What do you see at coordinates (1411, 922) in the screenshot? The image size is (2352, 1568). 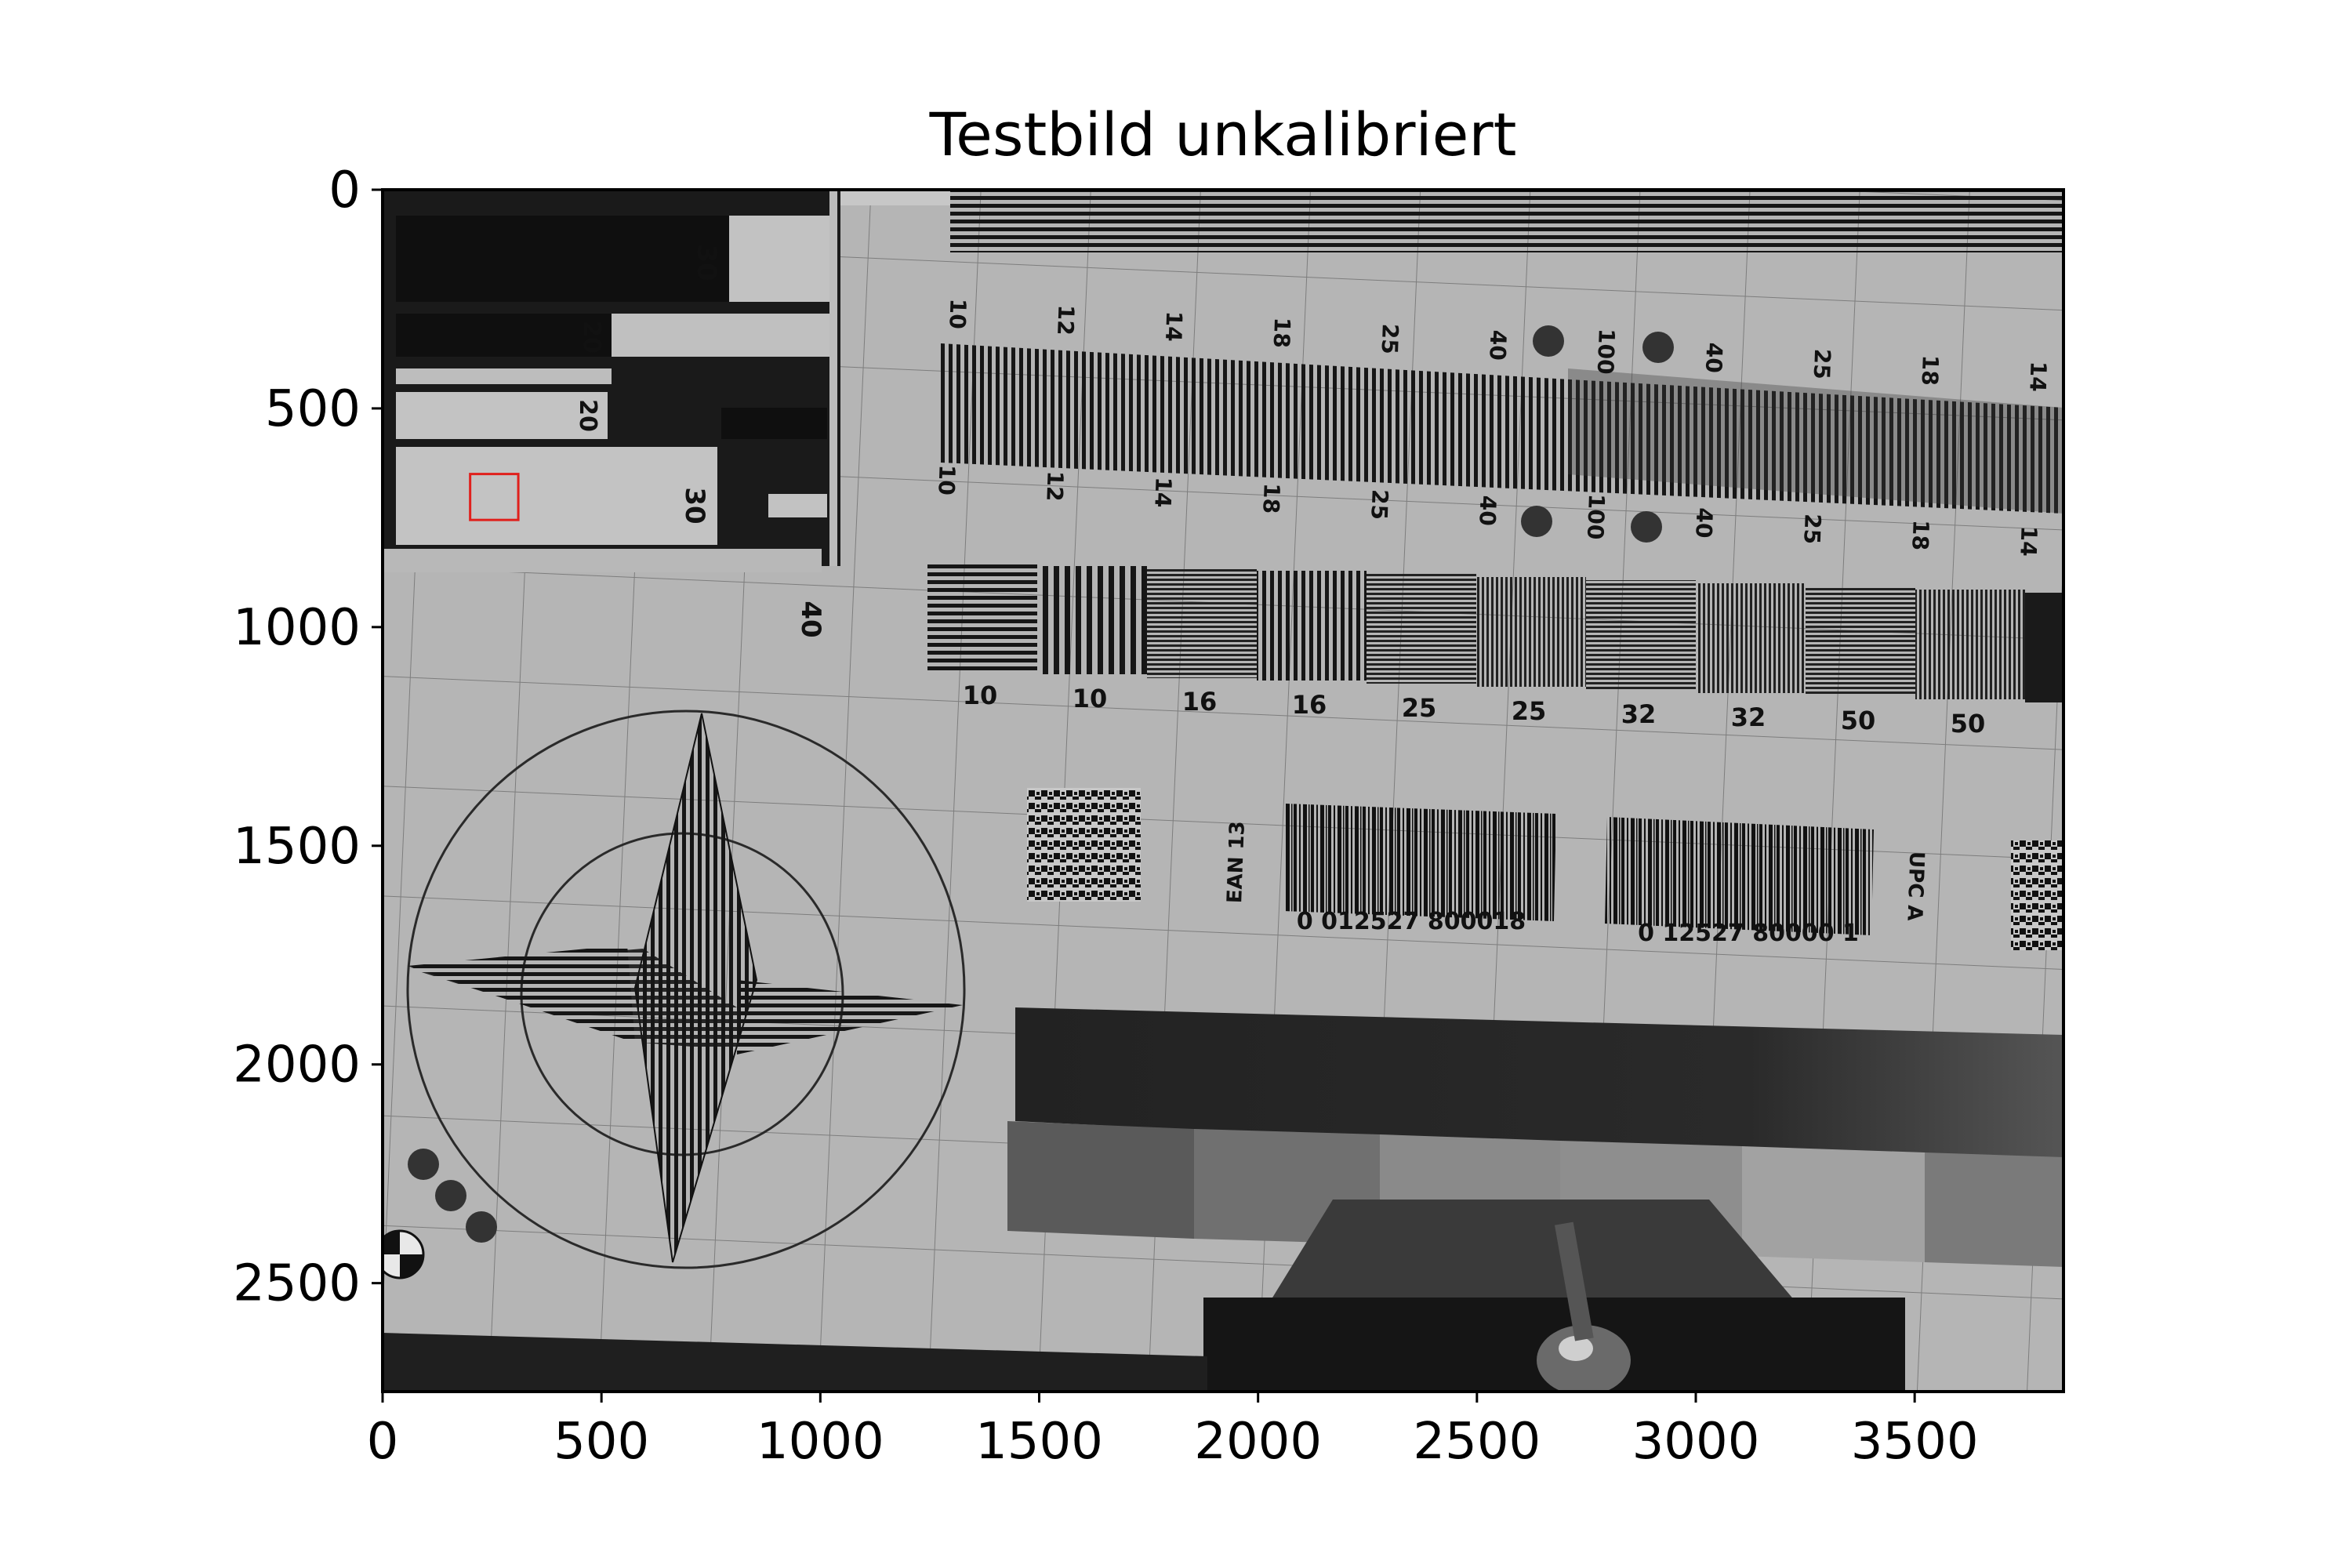 I see `ean-digits: 0 012527 800018` at bounding box center [1411, 922].